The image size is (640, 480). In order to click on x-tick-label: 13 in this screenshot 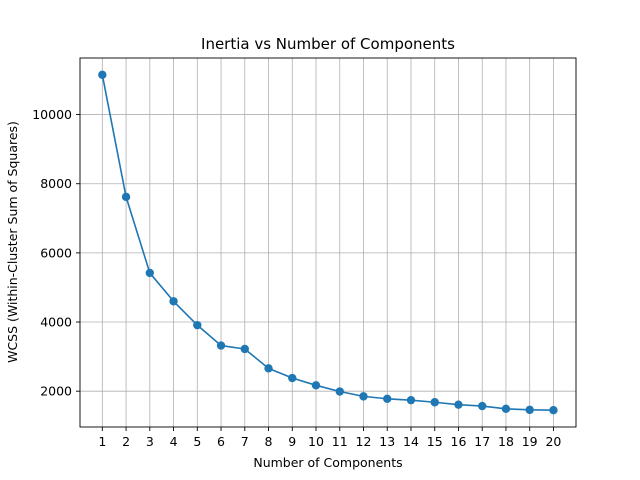, I will do `click(387, 441)`.